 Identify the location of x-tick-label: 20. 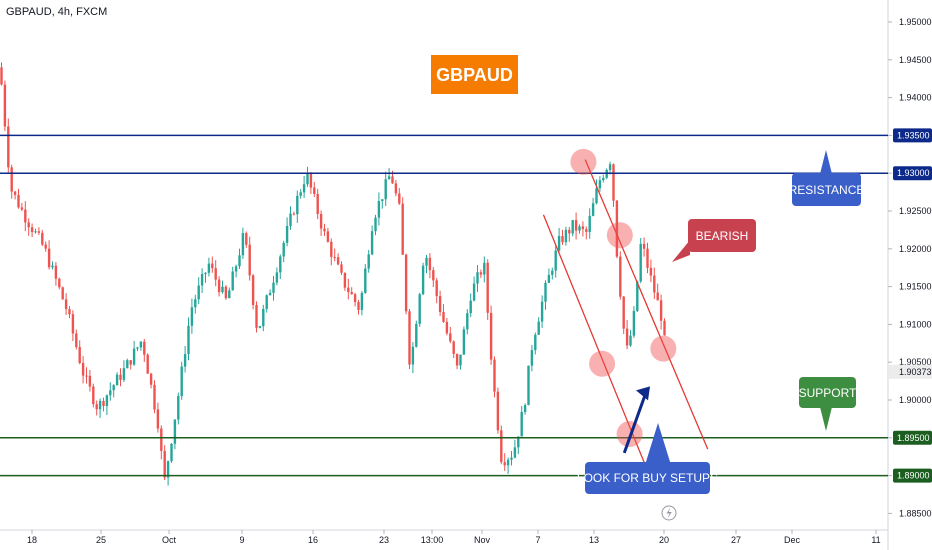
(664, 540).